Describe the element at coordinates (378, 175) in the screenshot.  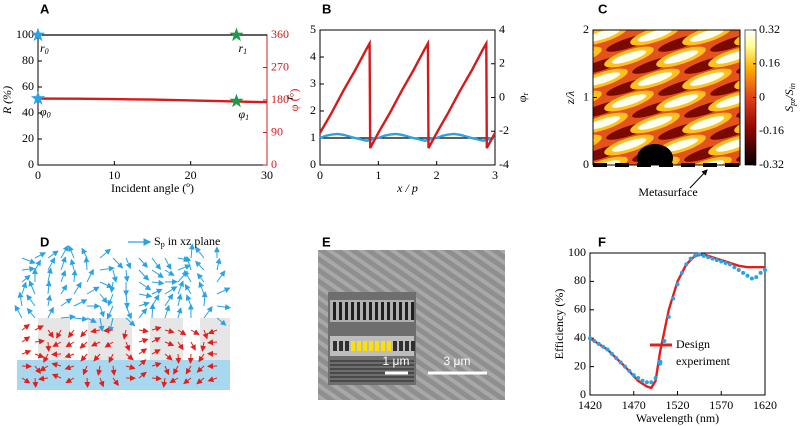
I see `x-tick-label: 1` at that location.